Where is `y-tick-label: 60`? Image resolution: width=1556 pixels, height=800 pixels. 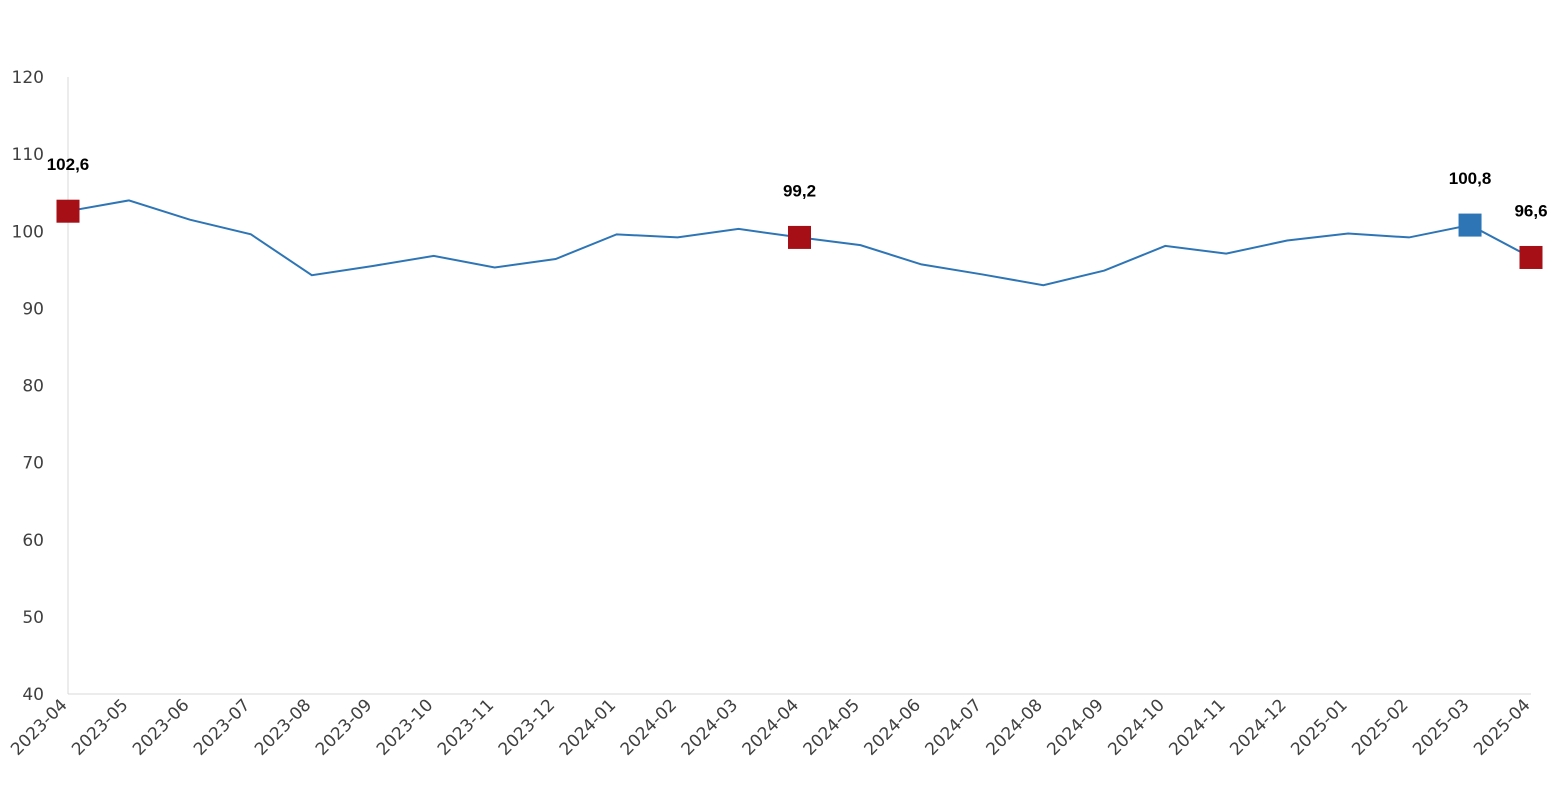
y-tick-label: 60 is located at coordinates (33, 541).